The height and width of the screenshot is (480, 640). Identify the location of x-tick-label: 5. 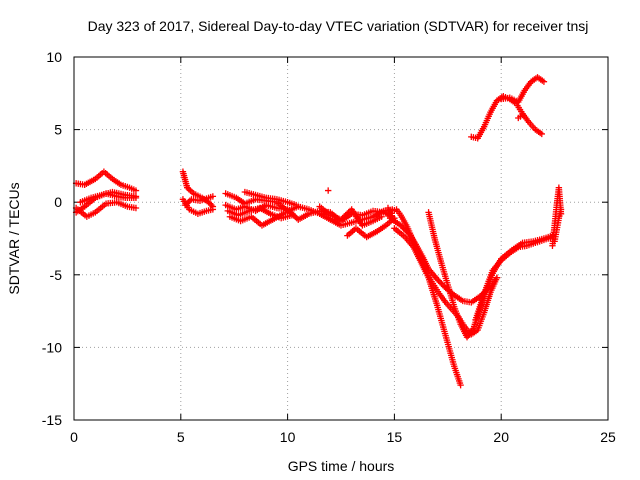
(181, 437).